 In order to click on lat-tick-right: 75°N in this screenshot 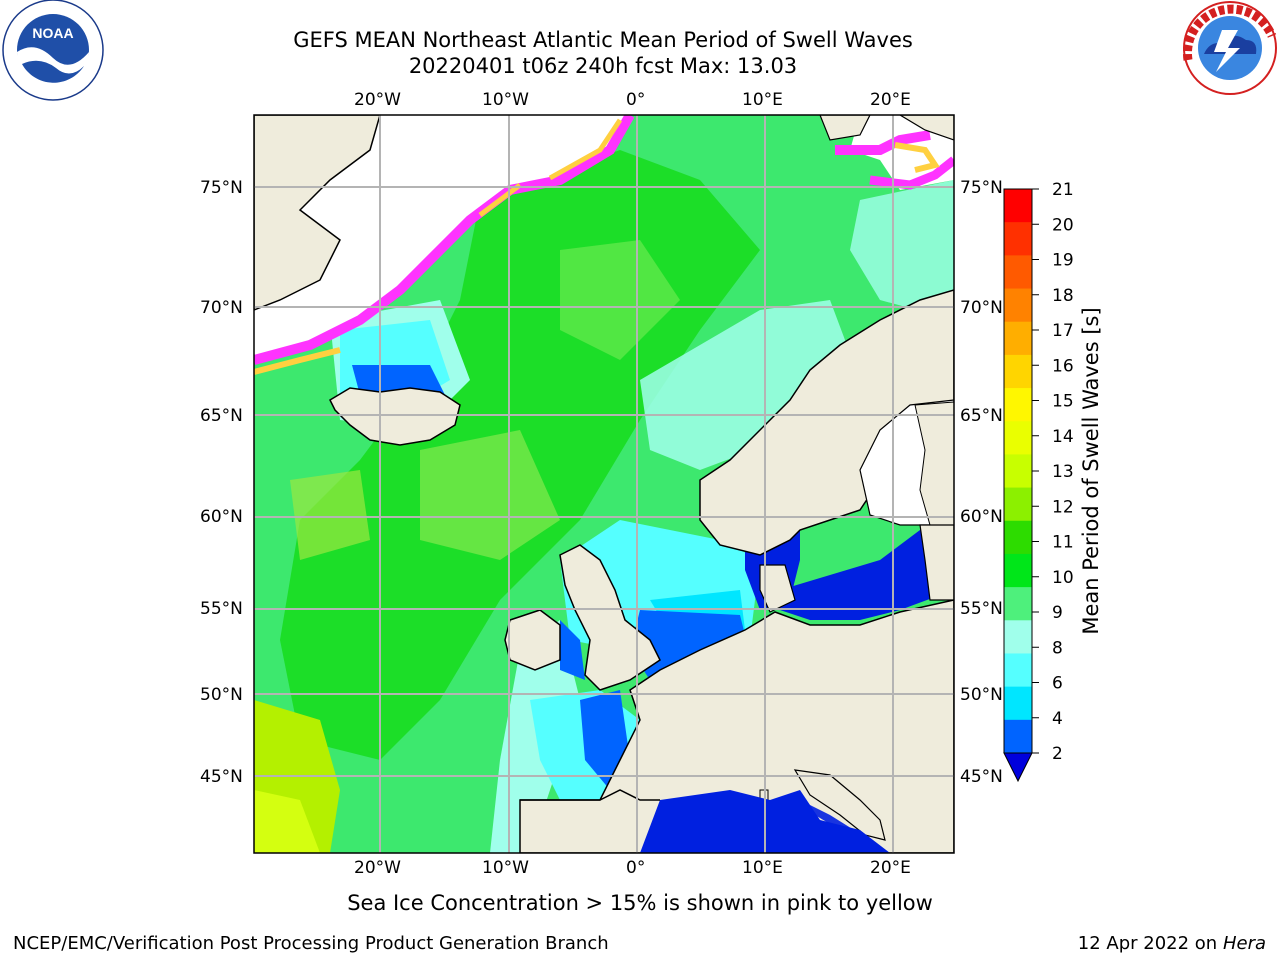, I will do `click(981, 188)`.